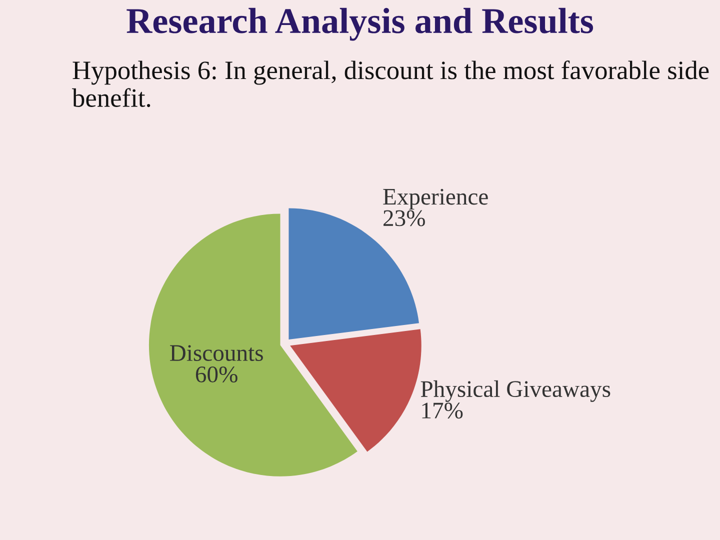 This screenshot has height=540, width=720. What do you see at coordinates (442, 410) in the screenshot?
I see `data-label: 17%` at bounding box center [442, 410].